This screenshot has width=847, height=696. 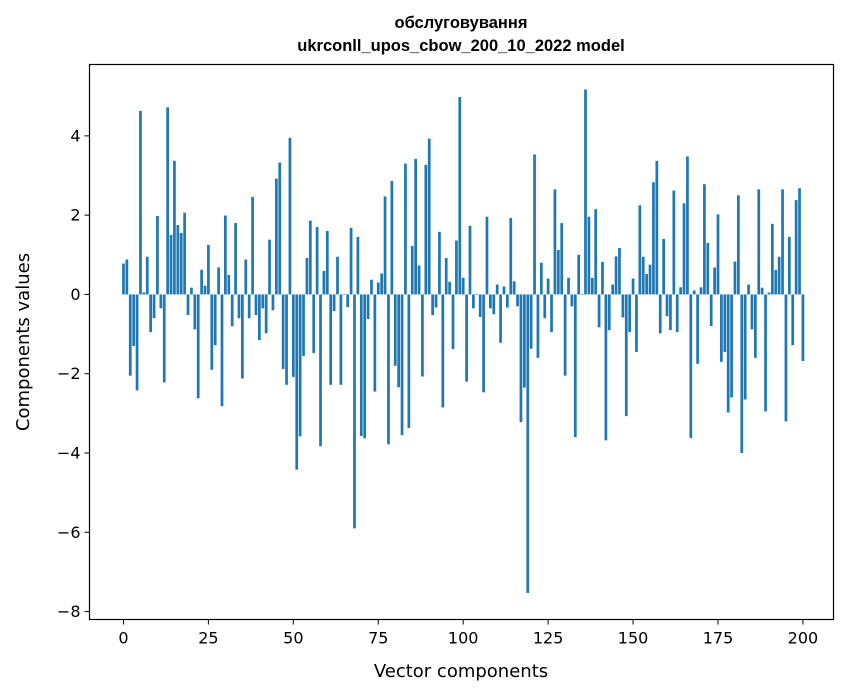 What do you see at coordinates (69, 532) in the screenshot?
I see `y-tick-label: −6` at bounding box center [69, 532].